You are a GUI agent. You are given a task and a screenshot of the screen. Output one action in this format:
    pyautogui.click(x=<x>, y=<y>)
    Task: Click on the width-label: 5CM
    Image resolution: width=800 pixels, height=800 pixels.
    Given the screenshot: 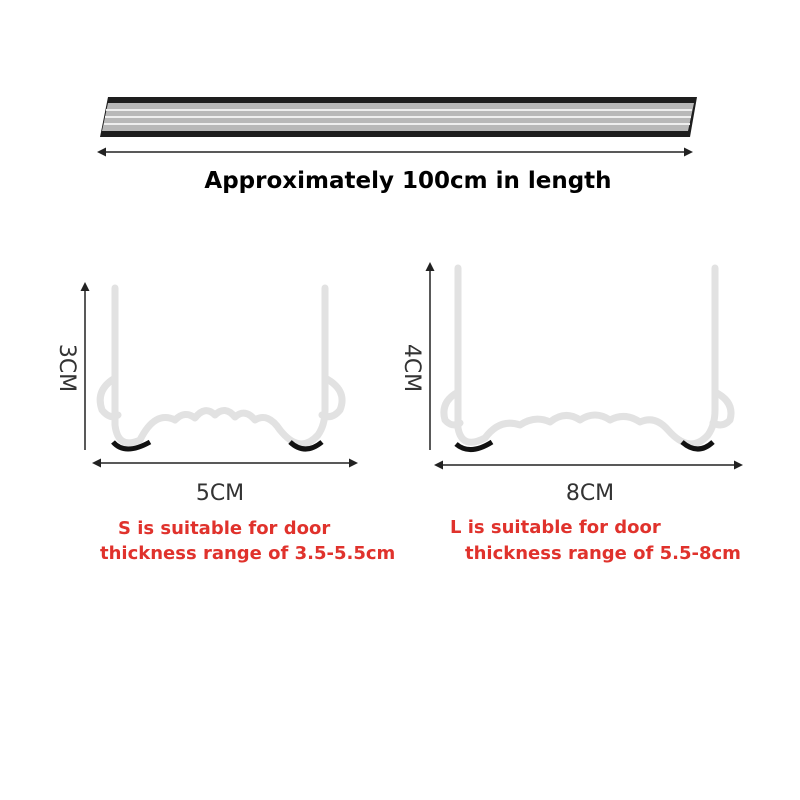 What is the action you would take?
    pyautogui.click(x=220, y=493)
    